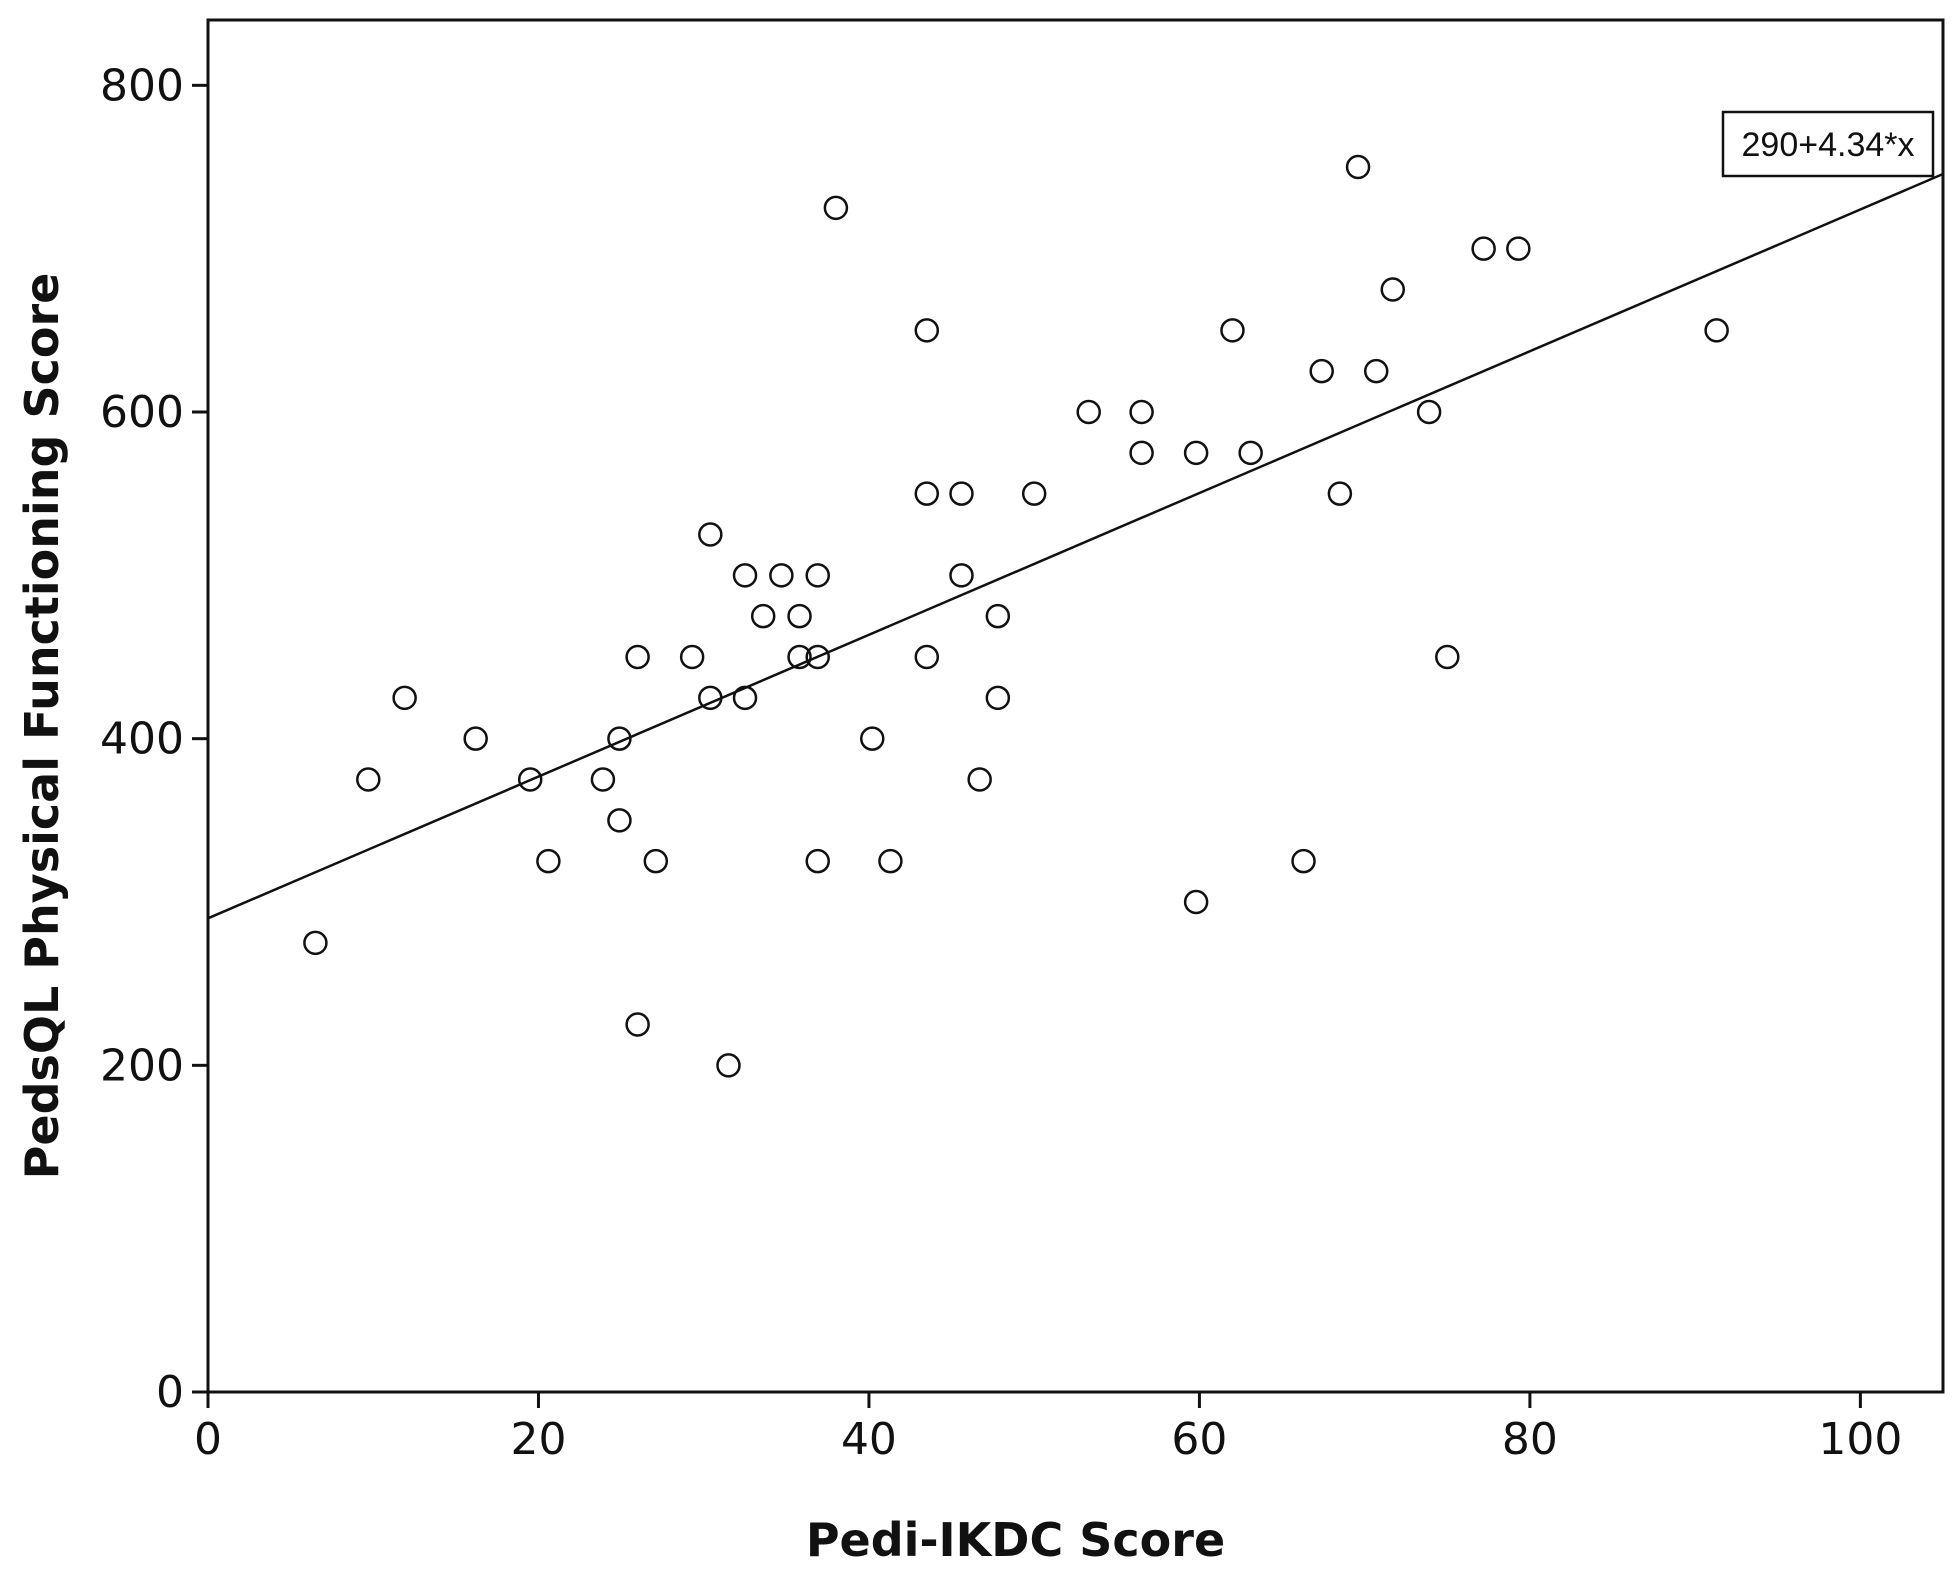 This screenshot has height=1578, width=1954. Describe the element at coordinates (1530, 1439) in the screenshot. I see `x-tick-label: 80` at that location.